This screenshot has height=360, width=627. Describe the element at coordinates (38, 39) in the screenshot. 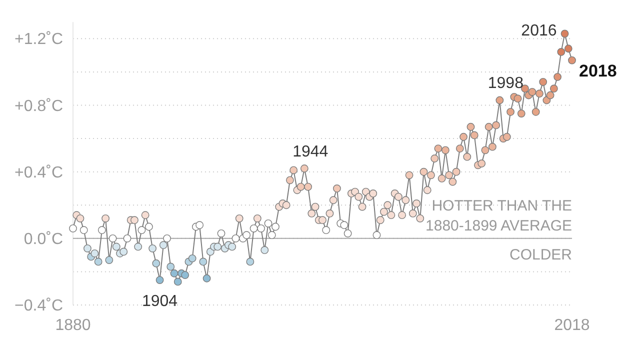

I see `y-tick-label: +1.2˚C` at that location.